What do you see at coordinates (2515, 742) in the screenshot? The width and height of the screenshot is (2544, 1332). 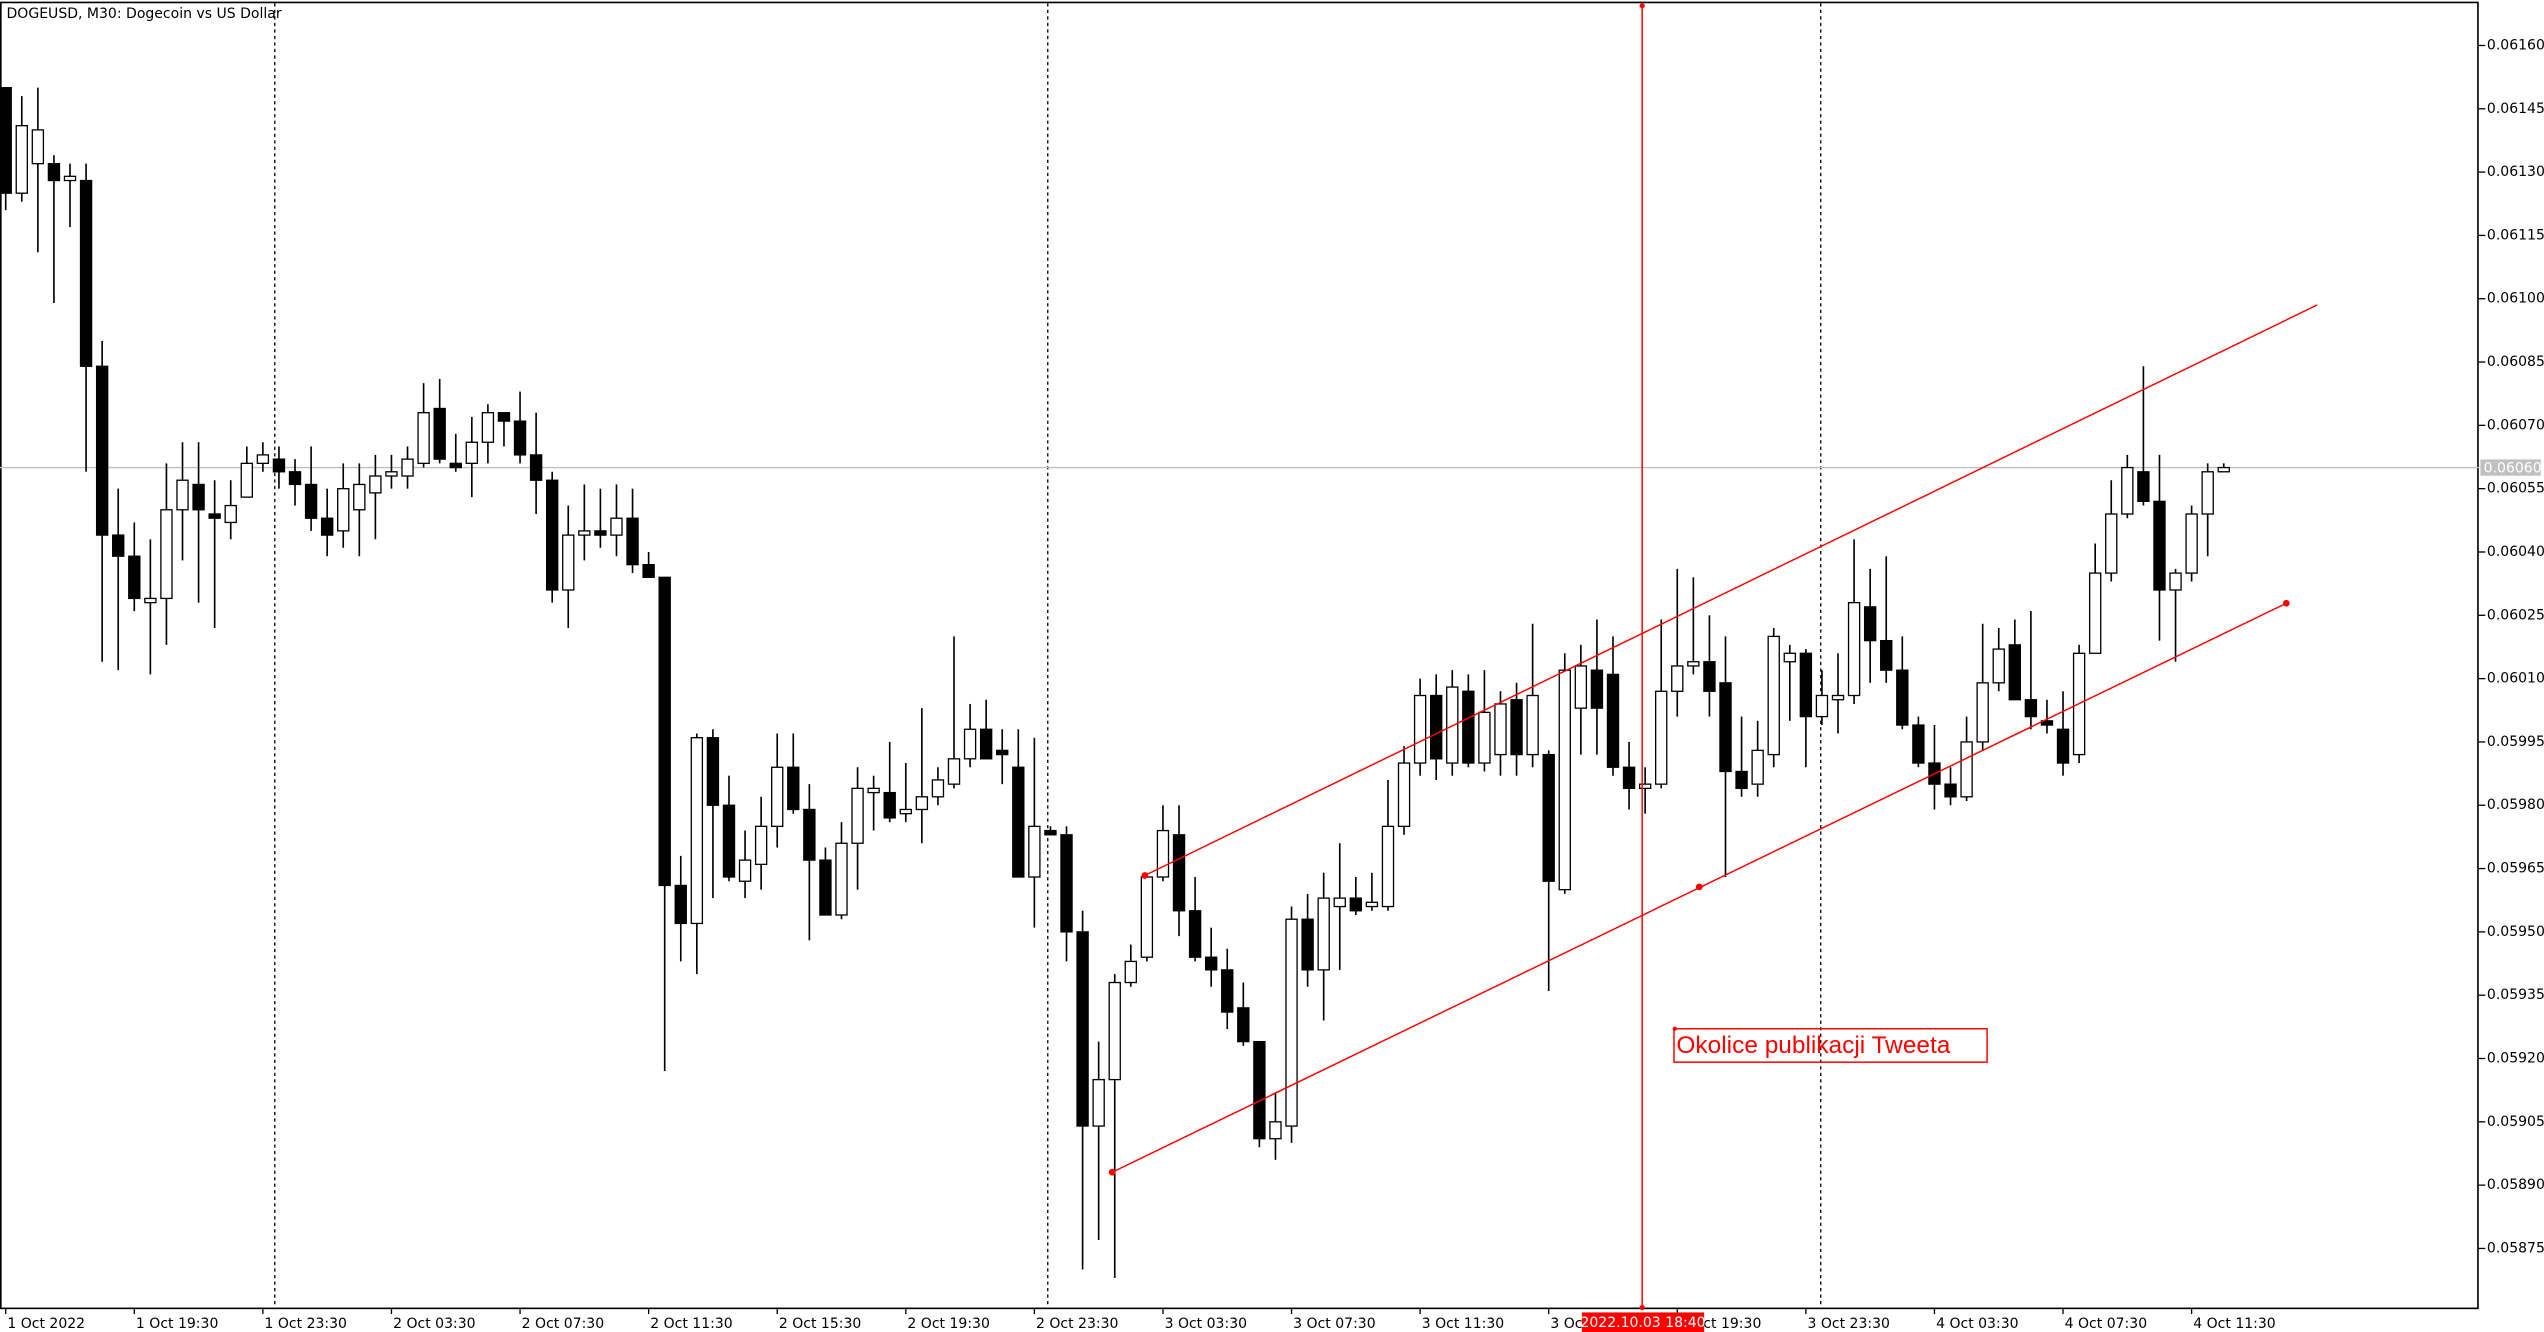 I see `y-tick-label: 0.05995` at bounding box center [2515, 742].